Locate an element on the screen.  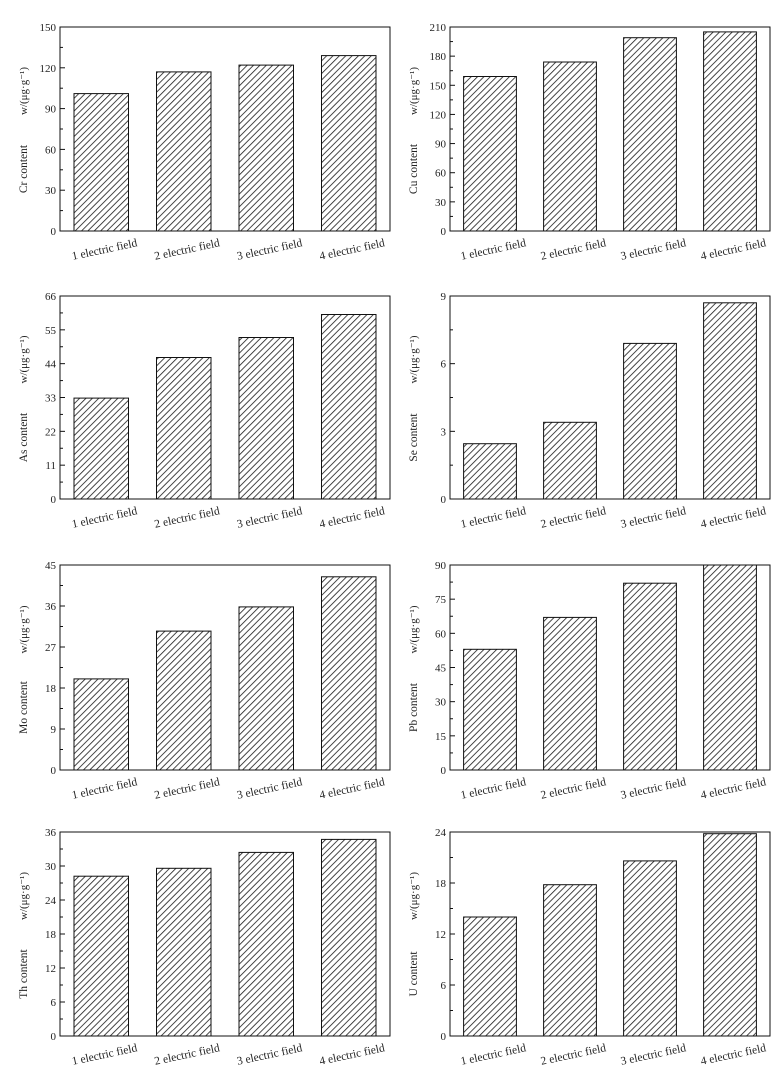
y-tick-label: 44 is located at coordinates (51, 365).